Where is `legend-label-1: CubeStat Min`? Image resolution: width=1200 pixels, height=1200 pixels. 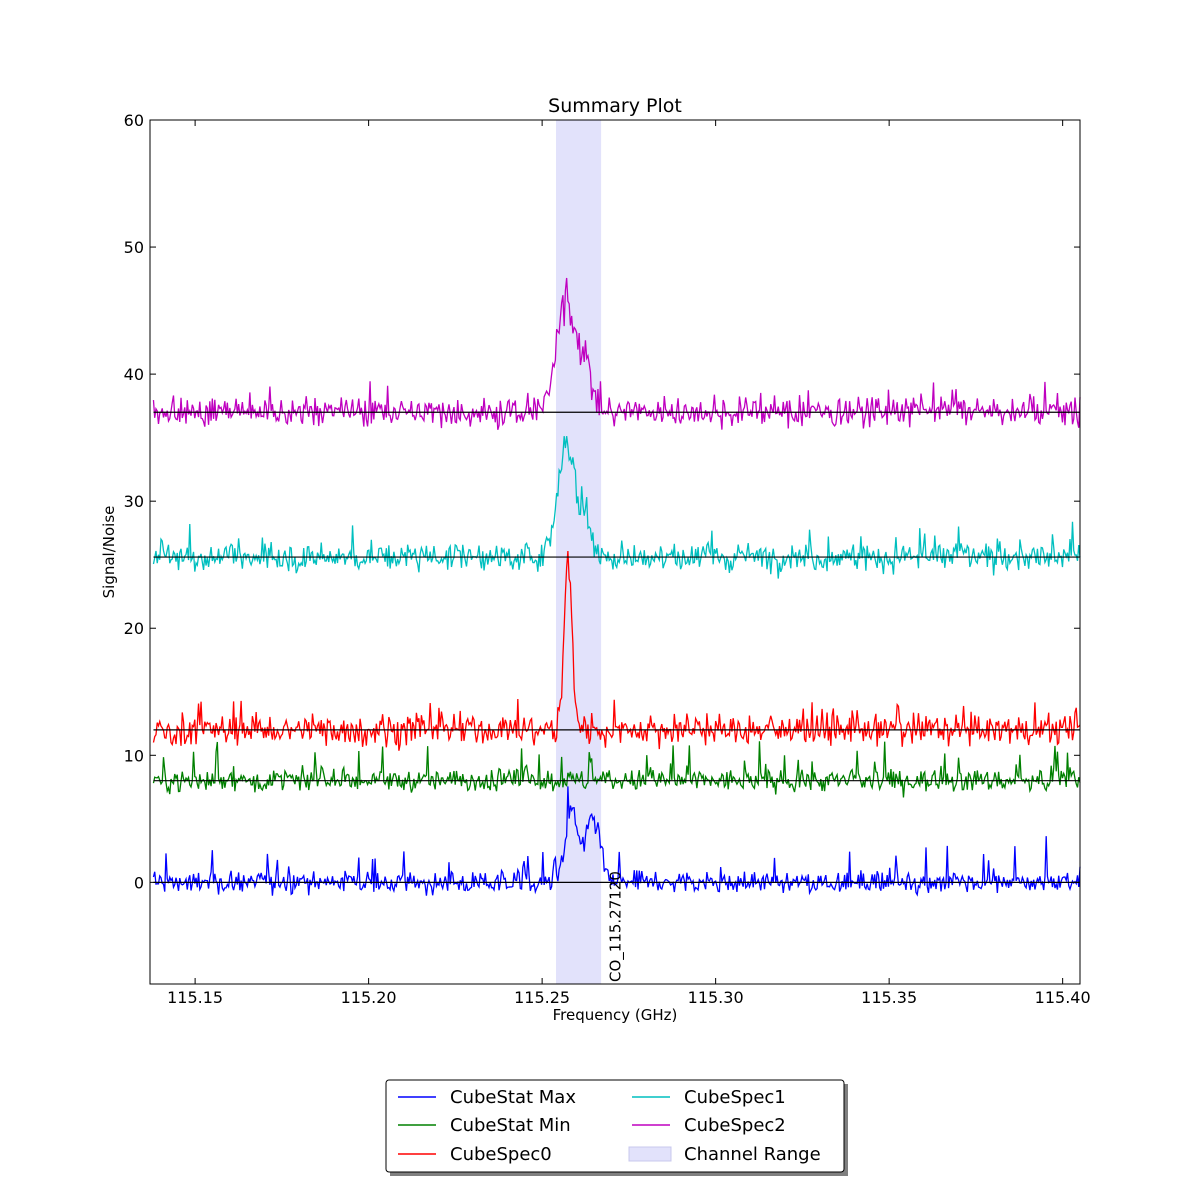
legend-label-1: CubeStat Min is located at coordinates (510, 1125).